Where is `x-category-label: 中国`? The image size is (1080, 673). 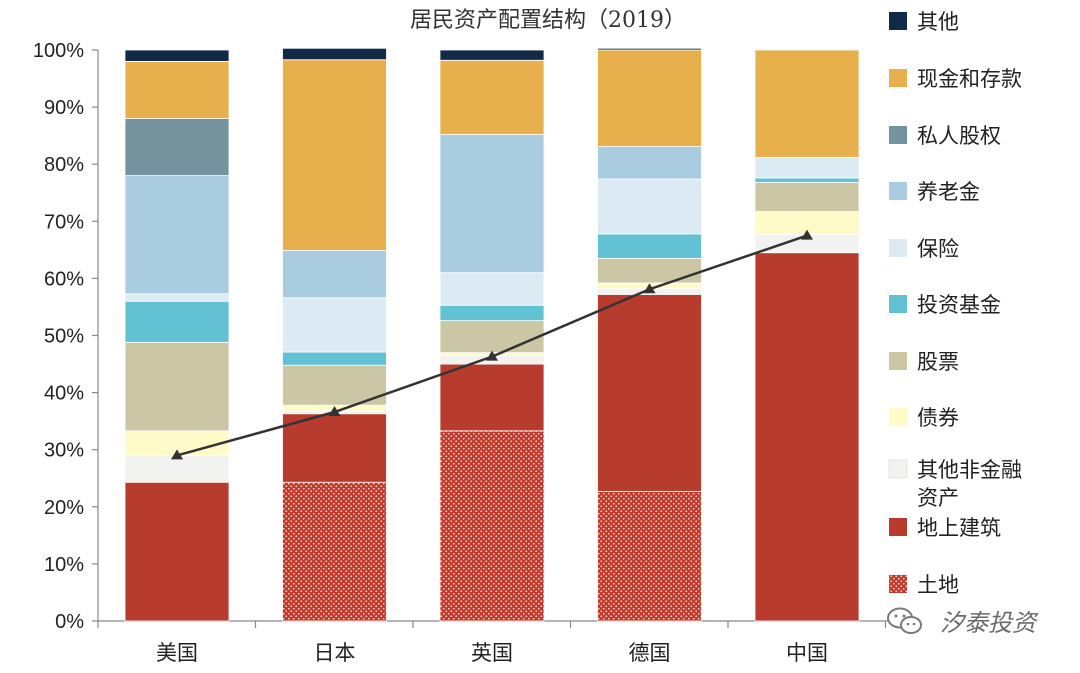
x-category-label: 中国 is located at coordinates (807, 653).